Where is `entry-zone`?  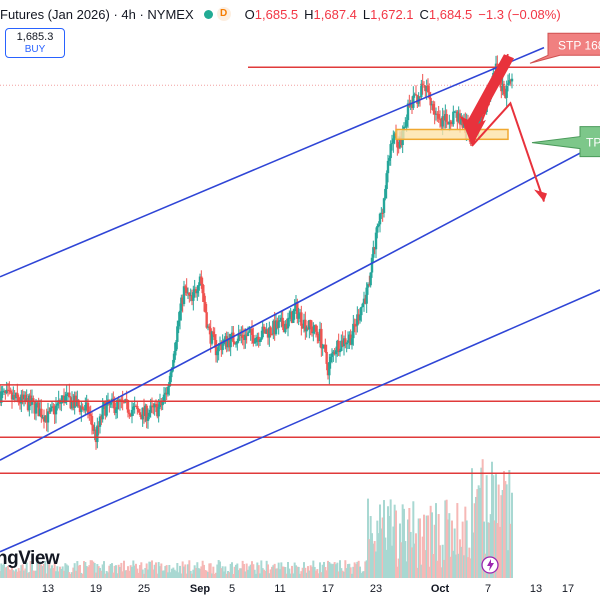
entry-zone is located at coordinates (452, 134).